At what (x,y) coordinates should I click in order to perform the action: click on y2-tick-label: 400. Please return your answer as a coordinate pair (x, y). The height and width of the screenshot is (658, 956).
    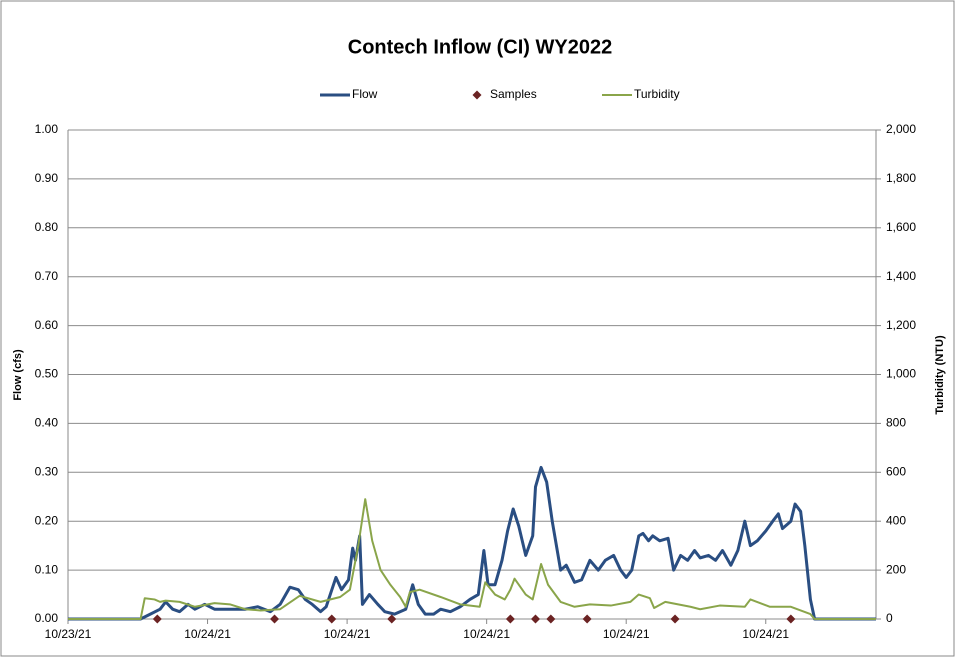
    Looking at the image, I should click on (896, 520).